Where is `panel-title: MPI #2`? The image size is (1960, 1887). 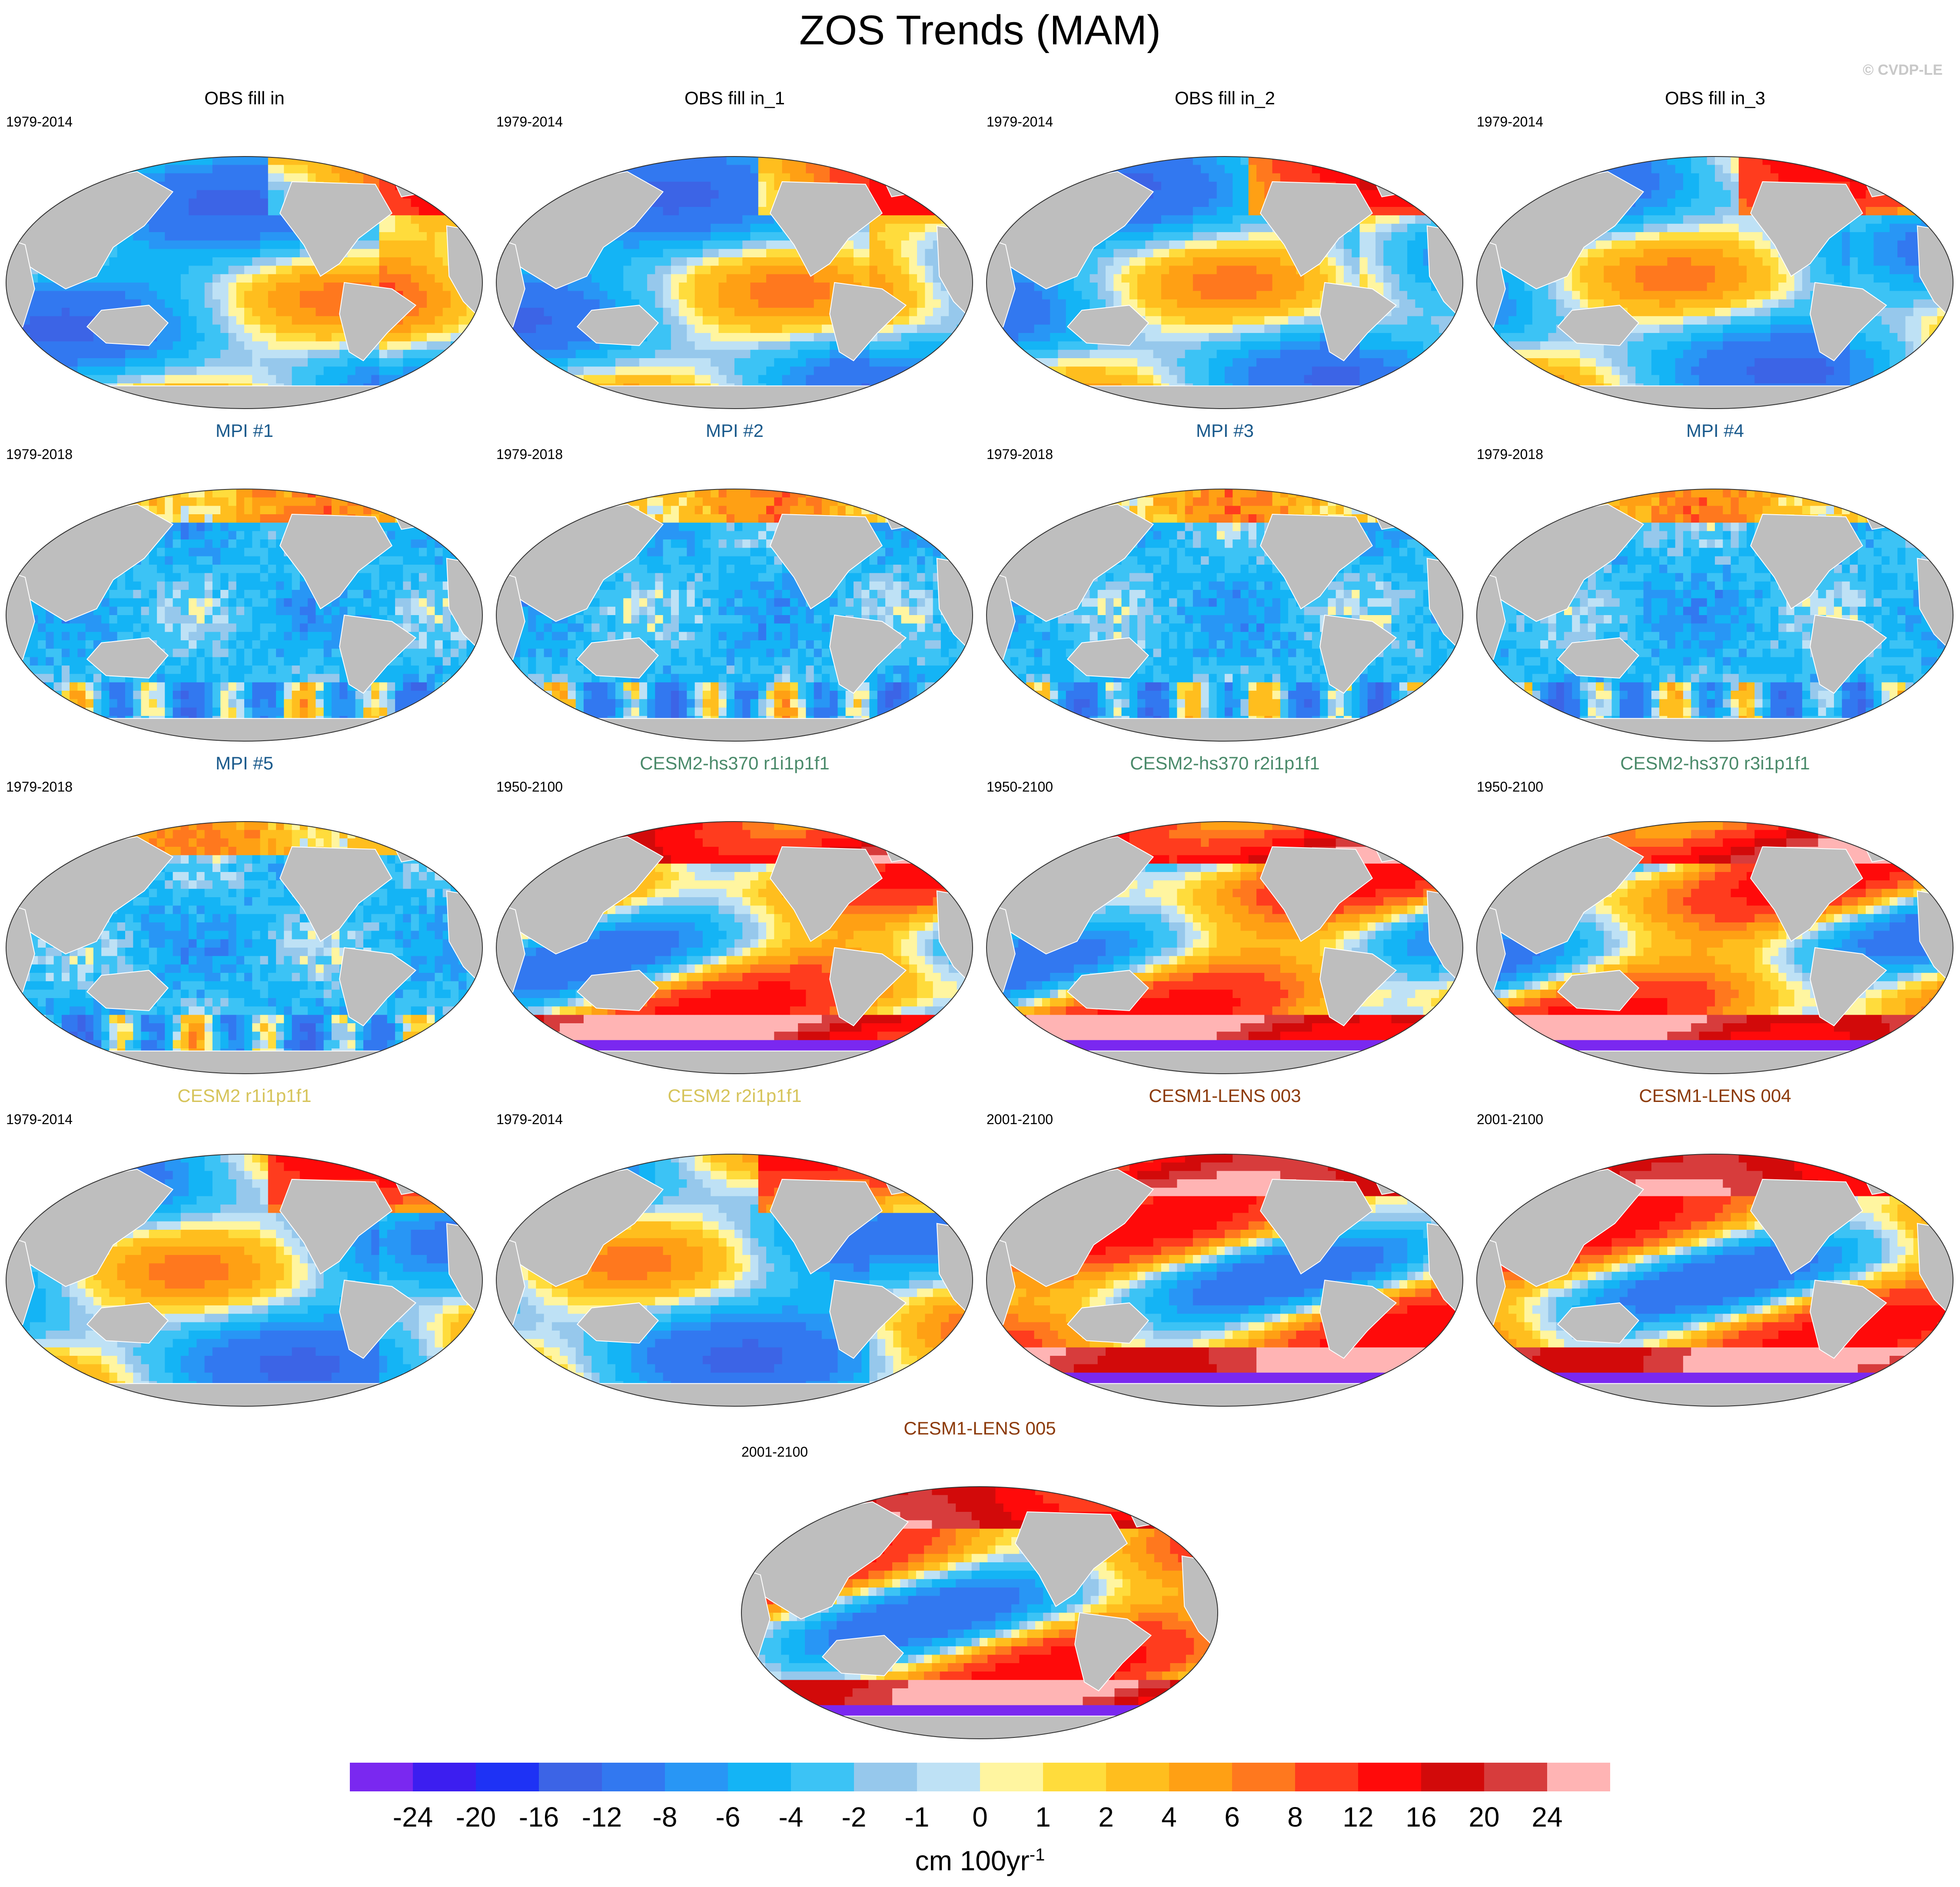 panel-title: MPI #2 is located at coordinates (734, 430).